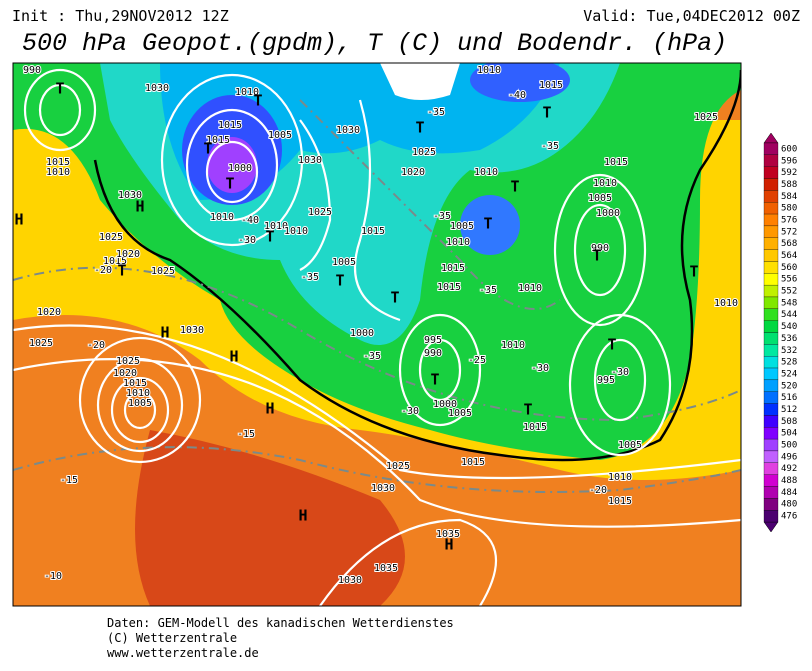  Describe the element at coordinates (789, 185) in the screenshot. I see `colorbar-label: 588` at that location.